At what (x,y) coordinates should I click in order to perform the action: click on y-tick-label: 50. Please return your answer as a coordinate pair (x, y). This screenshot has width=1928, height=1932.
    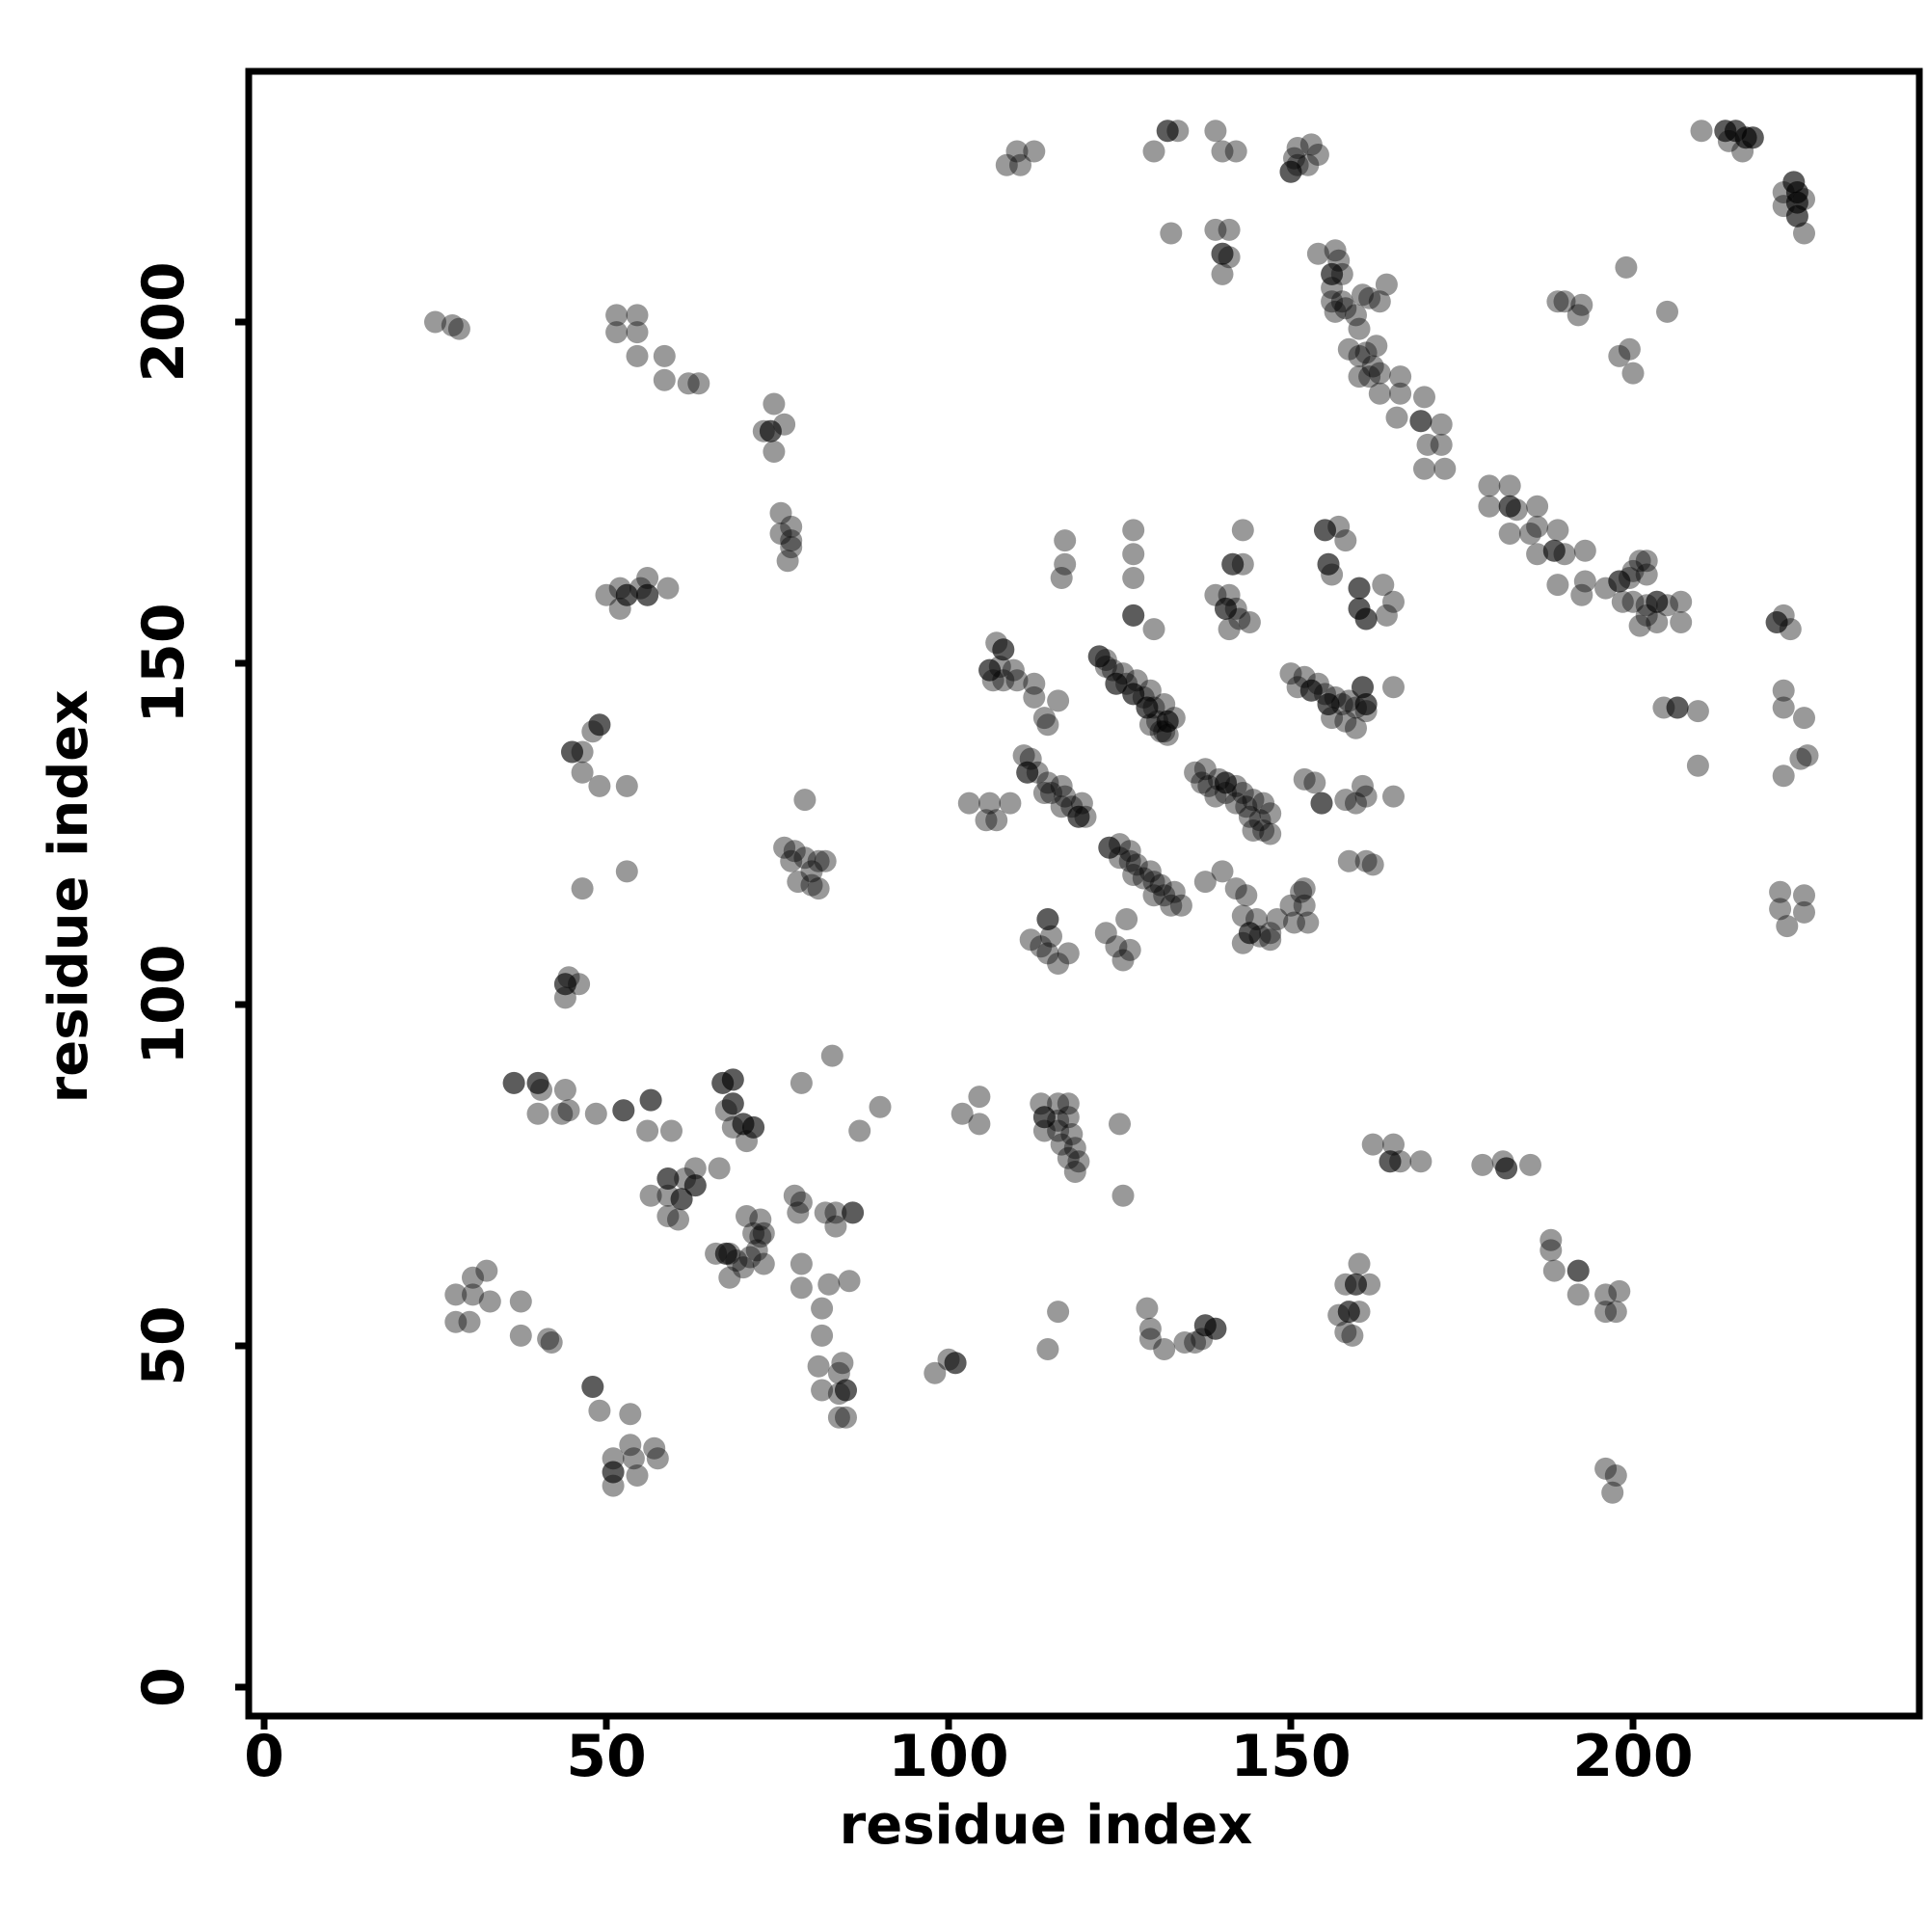
    Looking at the image, I should click on (164, 1346).